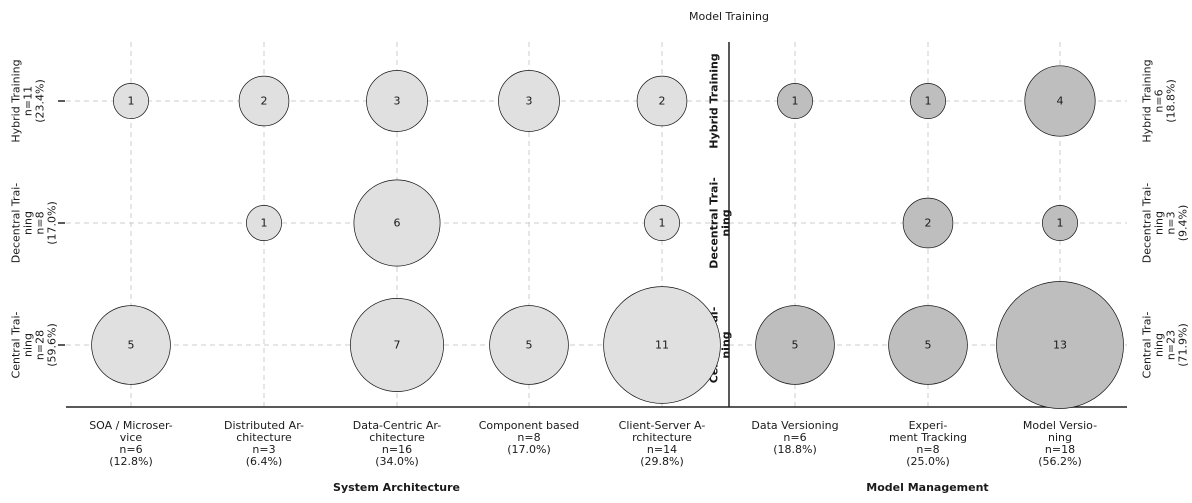 This screenshot has height=503, width=1192. I want to click on x-axis-label: System Architecture, so click(396, 487).